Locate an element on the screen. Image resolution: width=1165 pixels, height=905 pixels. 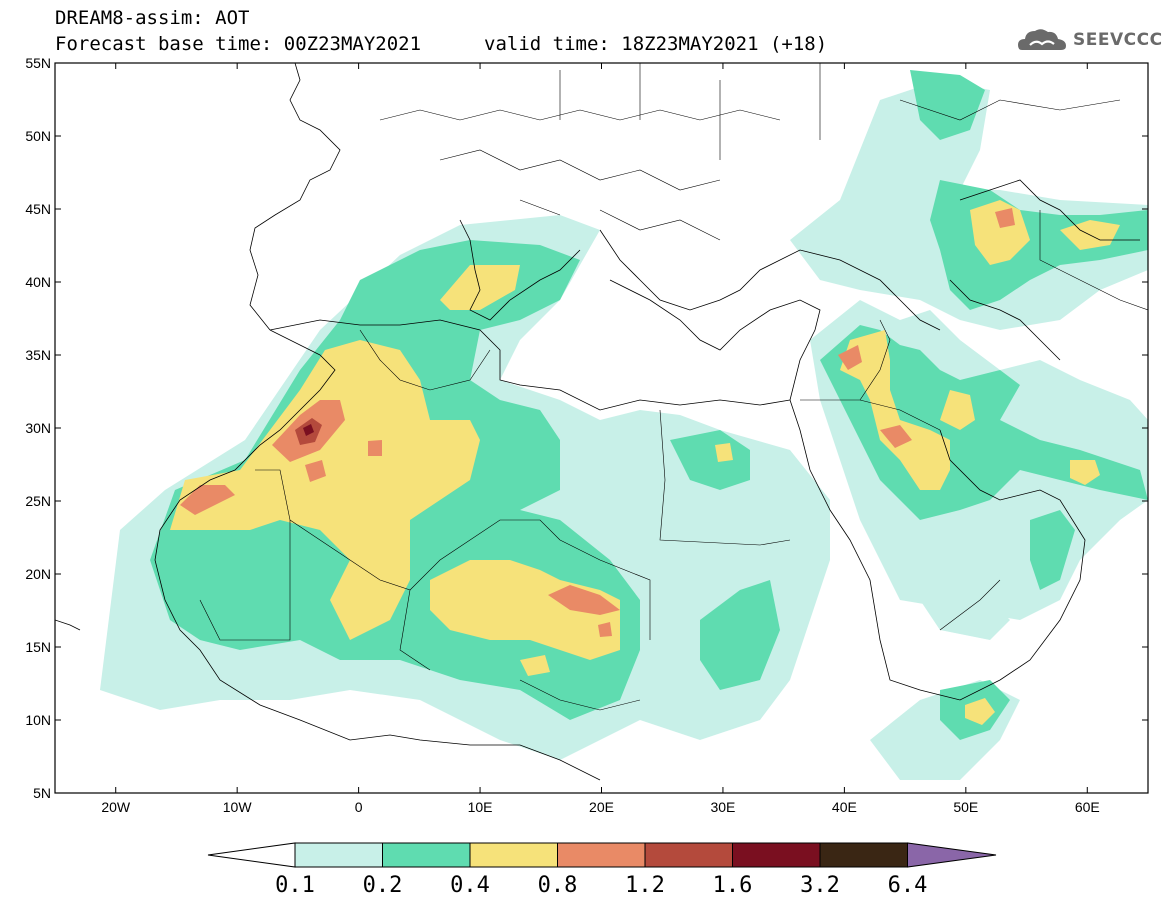
lat-tick-label: 55N is located at coordinates (38, 63).